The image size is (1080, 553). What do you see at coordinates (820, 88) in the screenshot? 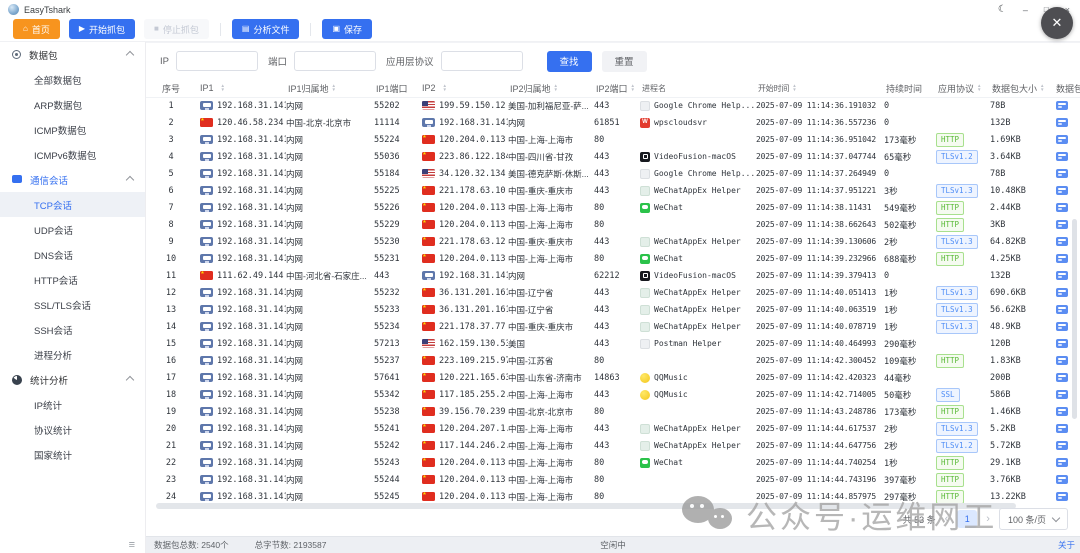
I see `column-header-开始时间: 开始时间 ▲ ▼` at bounding box center [820, 88].